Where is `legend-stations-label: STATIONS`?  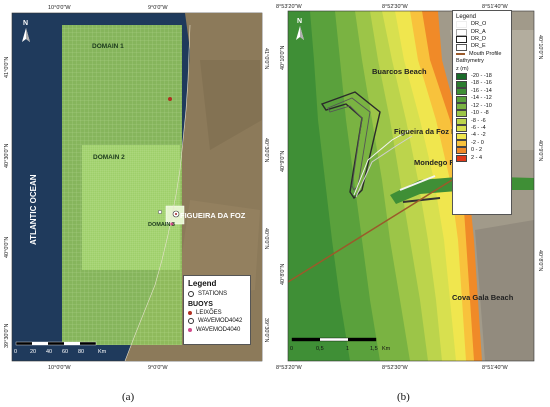 legend-stations-label: STATIONS is located at coordinates (213, 293).